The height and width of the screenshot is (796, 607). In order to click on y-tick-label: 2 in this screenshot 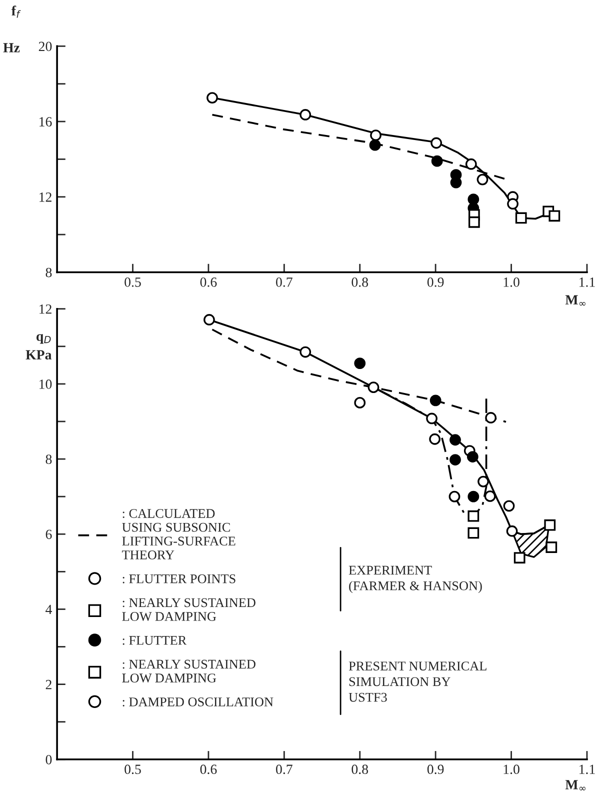, I will do `click(49, 685)`.